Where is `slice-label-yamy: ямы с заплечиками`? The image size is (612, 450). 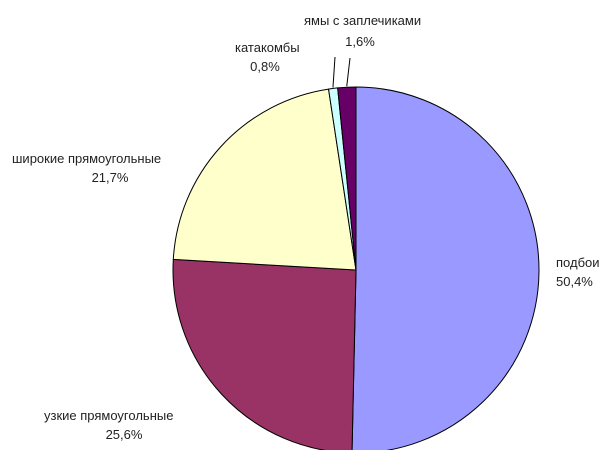
slice-label-yamy: ямы с заплечиками is located at coordinates (362, 20).